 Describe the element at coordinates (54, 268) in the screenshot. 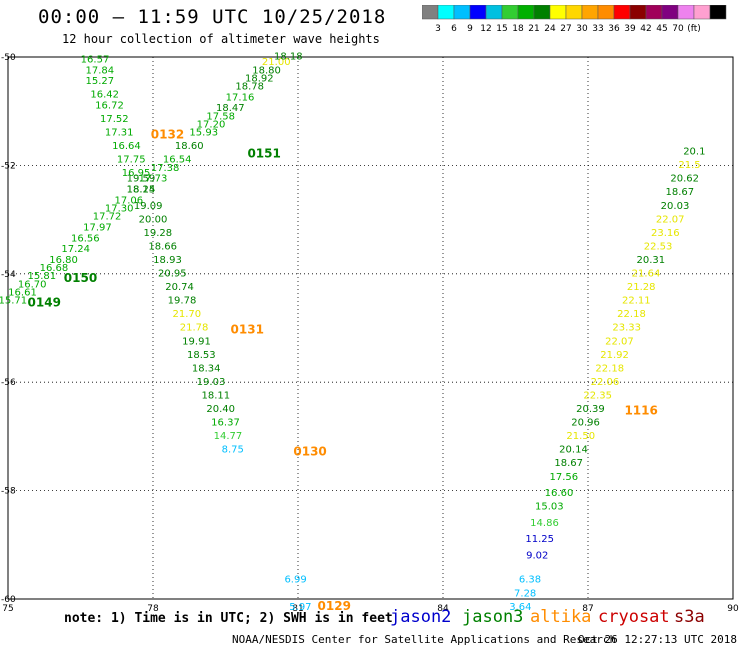

I see `wave-height-value: 16.68` at that location.